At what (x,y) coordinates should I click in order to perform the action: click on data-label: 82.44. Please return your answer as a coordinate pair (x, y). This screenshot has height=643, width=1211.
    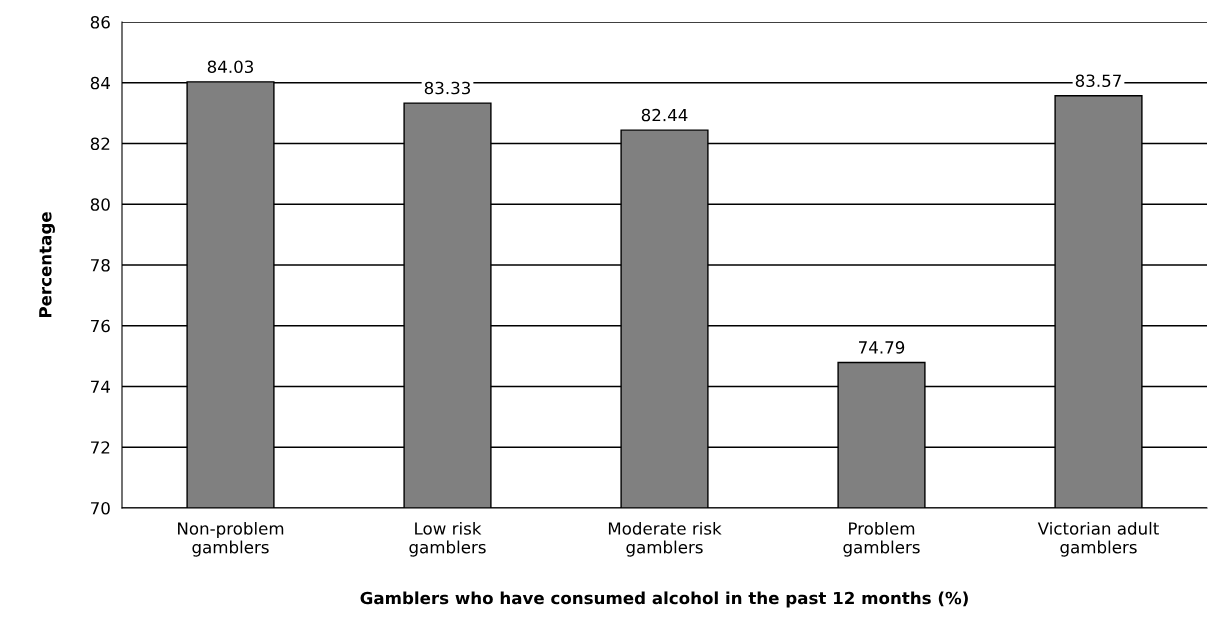
    Looking at the image, I should click on (664, 115).